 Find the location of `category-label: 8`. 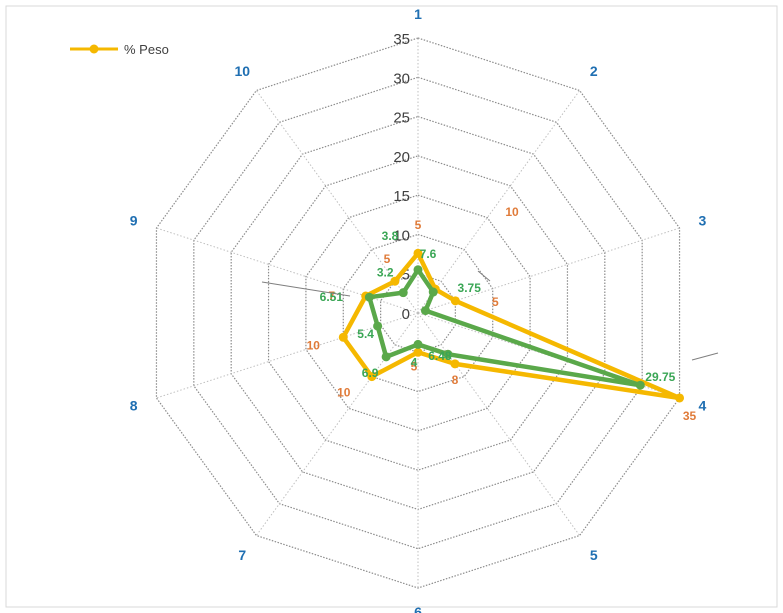

category-label: 8 is located at coordinates (134, 405).